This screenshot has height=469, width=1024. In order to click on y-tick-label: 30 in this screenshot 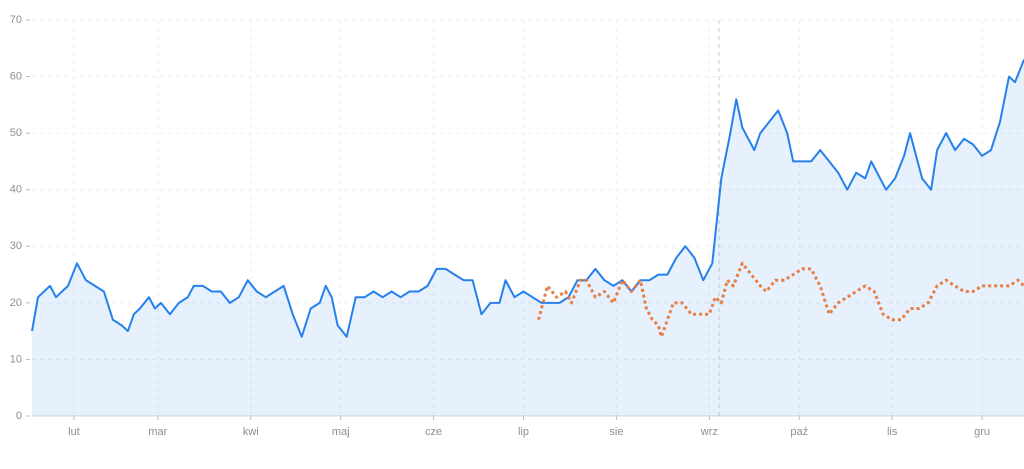, I will do `click(16, 246)`.